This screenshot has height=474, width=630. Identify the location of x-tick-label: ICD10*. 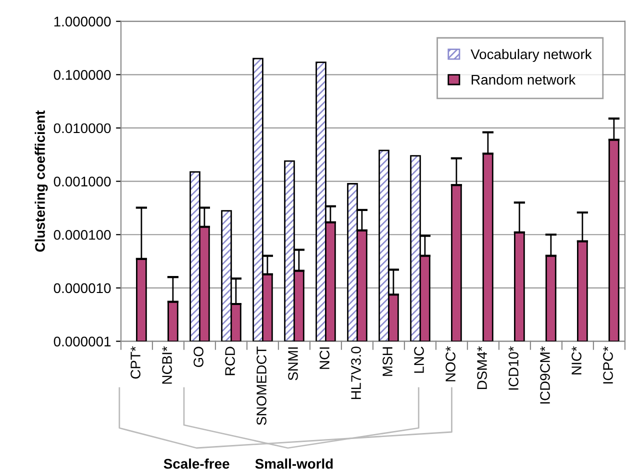
(513, 368).